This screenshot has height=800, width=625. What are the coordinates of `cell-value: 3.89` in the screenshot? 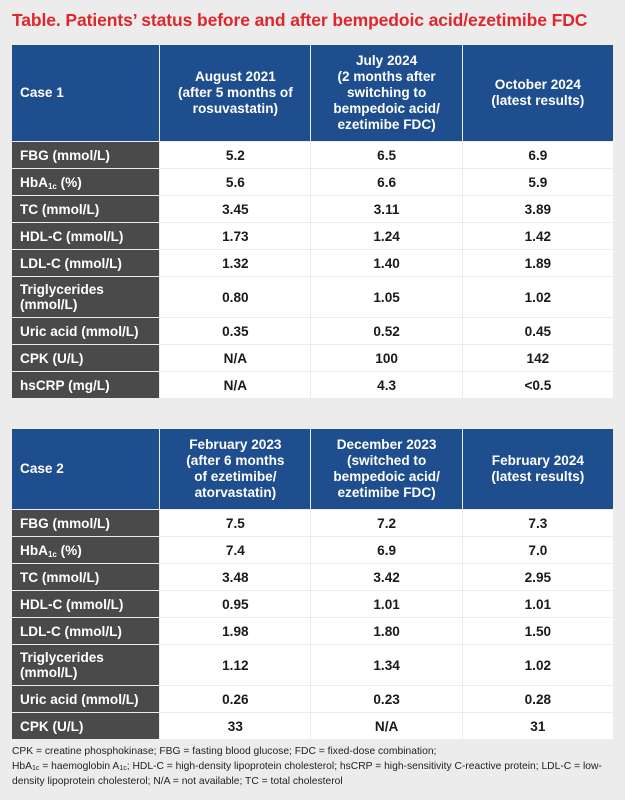 It's located at (537, 209).